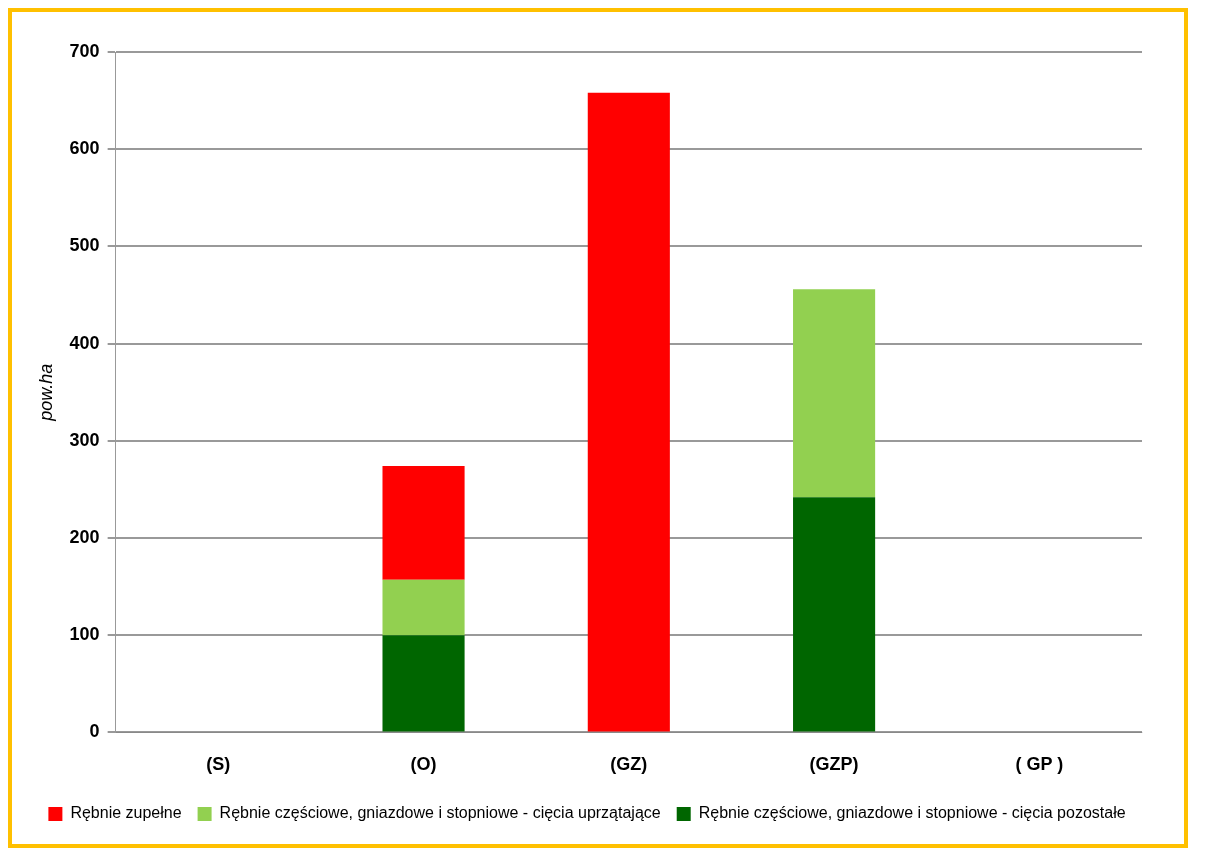  Describe the element at coordinates (45, 392) in the screenshot. I see `y-axis-title: pow.ha` at that location.